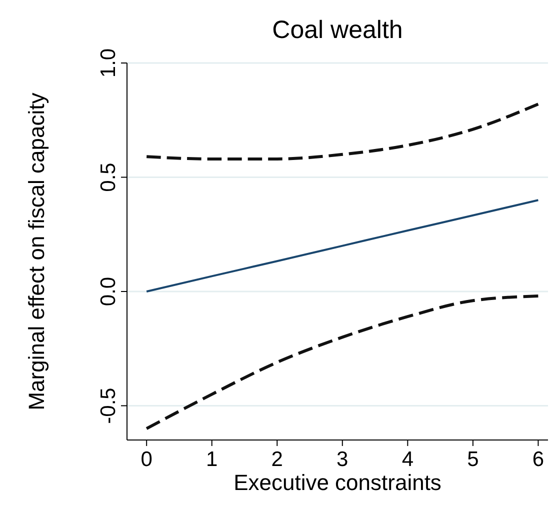  I want to click on x-tick-label: 6, so click(538, 459).